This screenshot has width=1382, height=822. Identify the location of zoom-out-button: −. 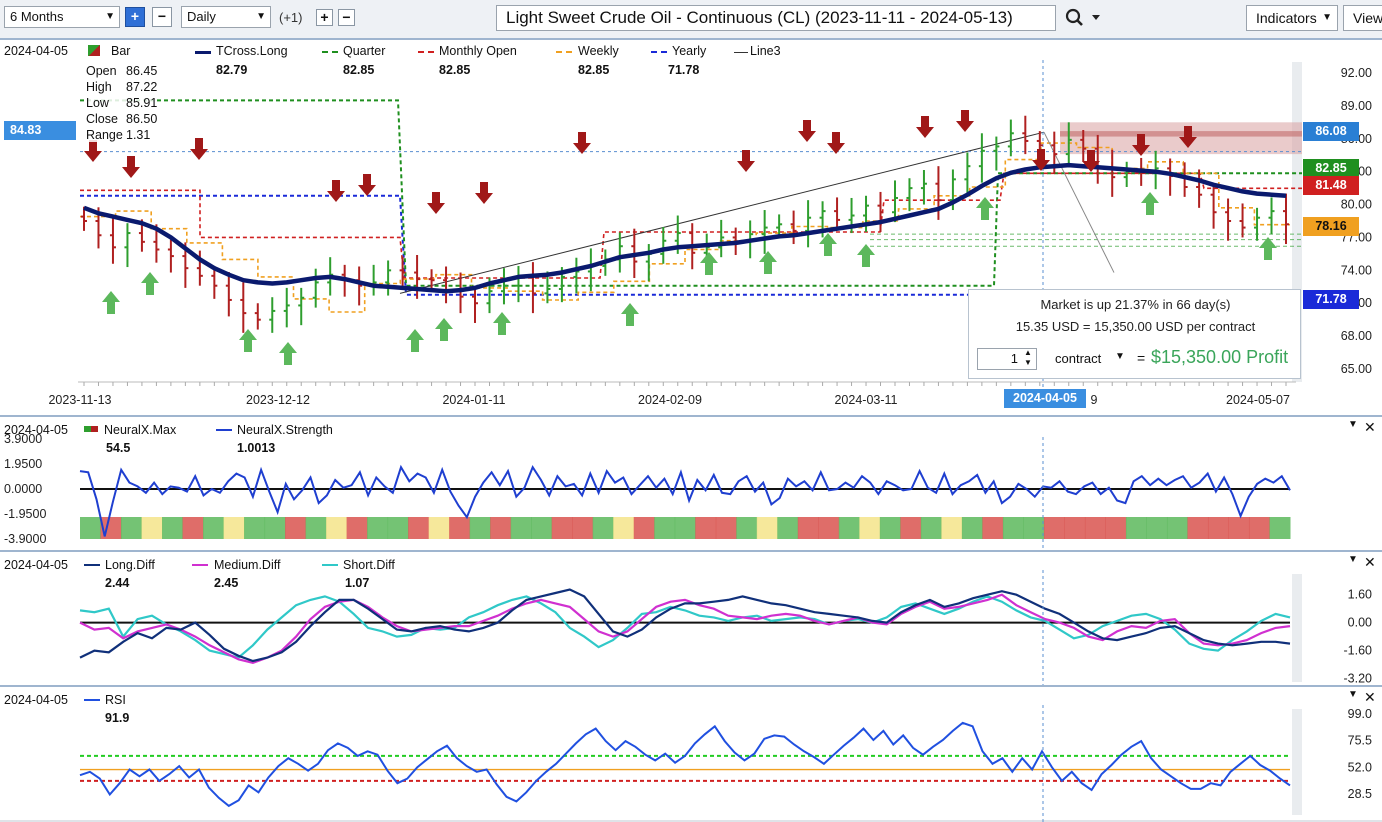
(162, 17).